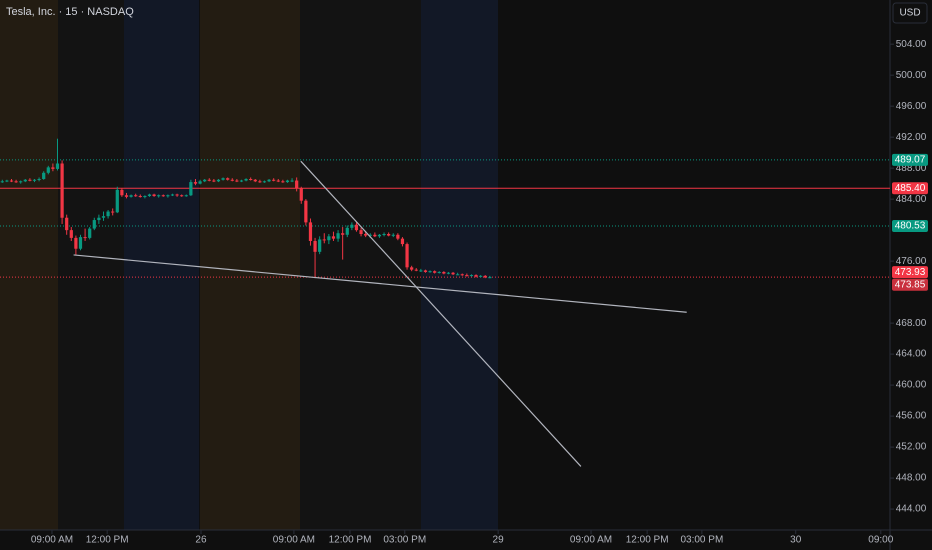  I want to click on currency-button, so click(910, 13).